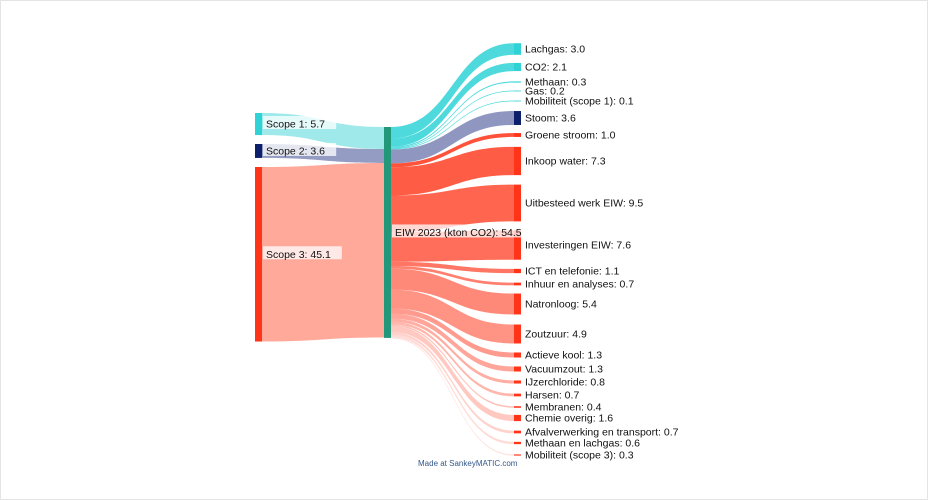 Image resolution: width=928 pixels, height=500 pixels. Describe the element at coordinates (517, 407) in the screenshot. I see `node-membranen` at that location.